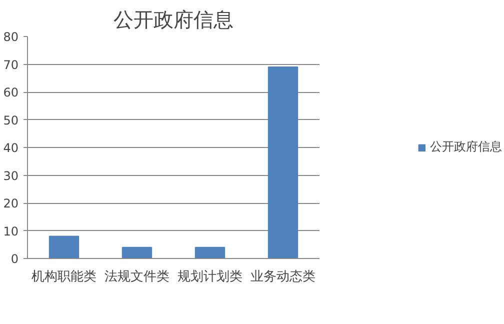  Describe the element at coordinates (11, 231) in the screenshot. I see `y-tick-label: 10` at that location.